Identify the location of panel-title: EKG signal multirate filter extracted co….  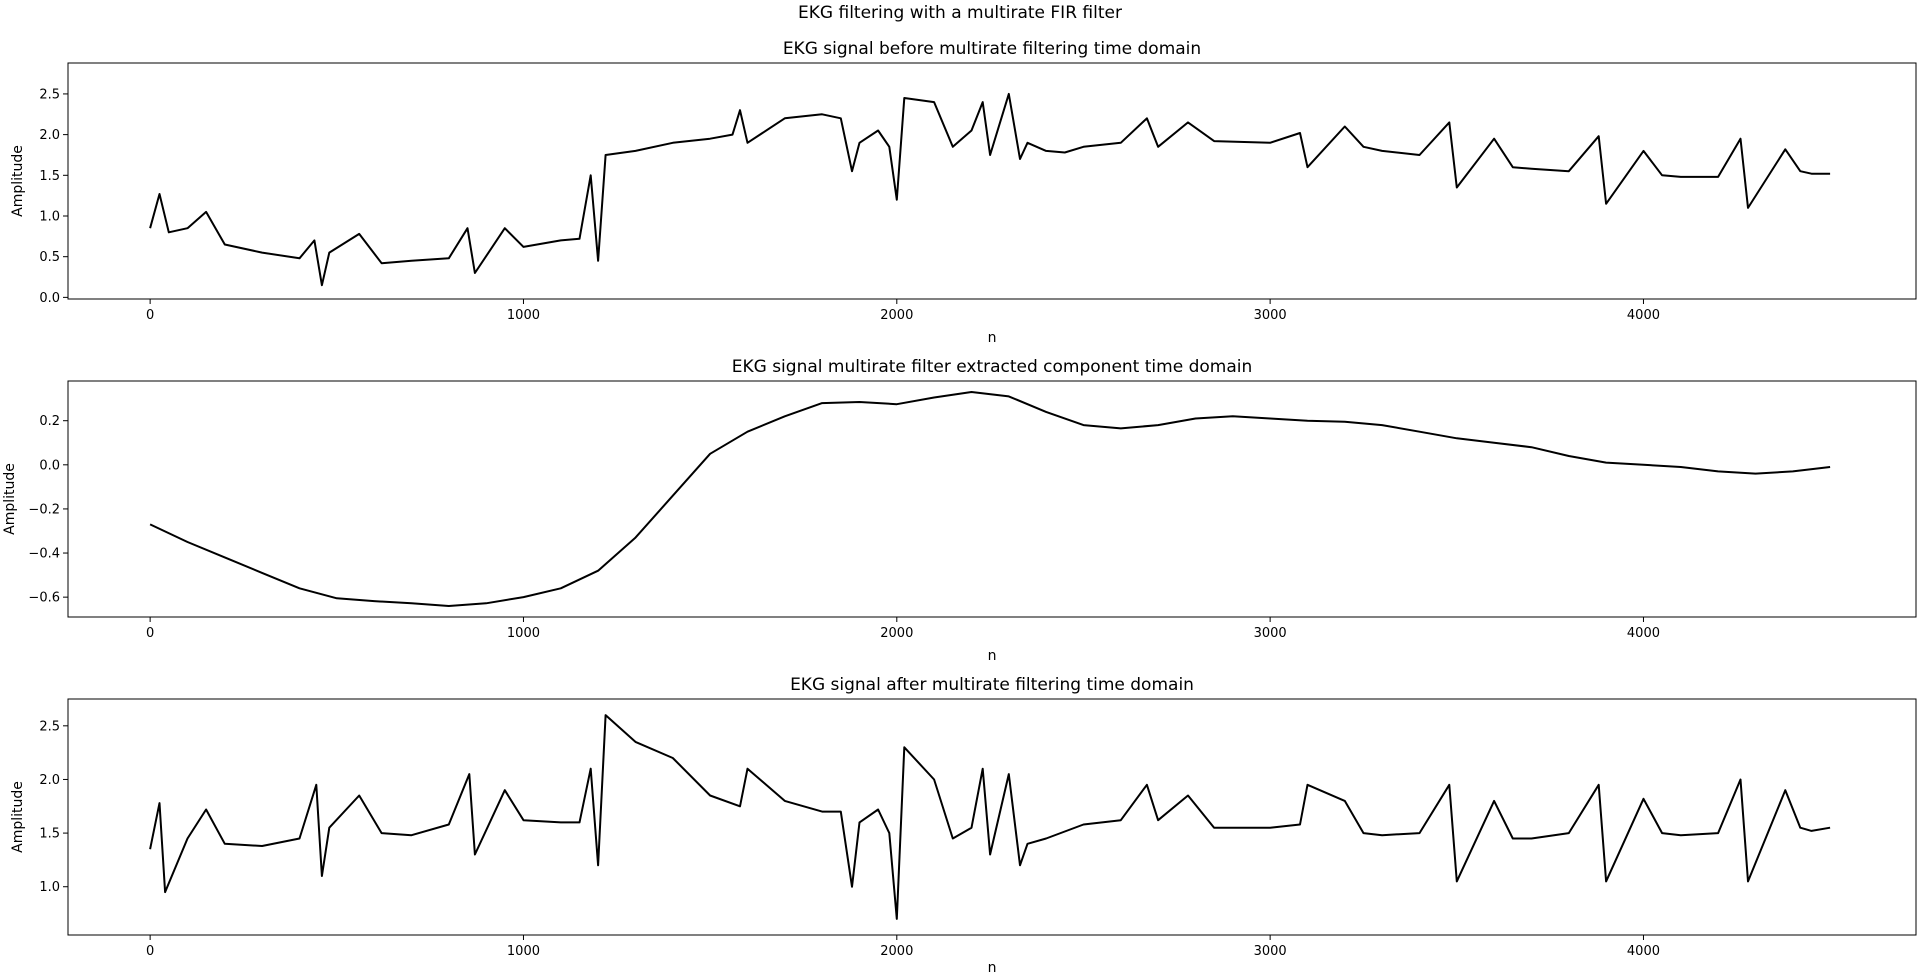
(992, 367).